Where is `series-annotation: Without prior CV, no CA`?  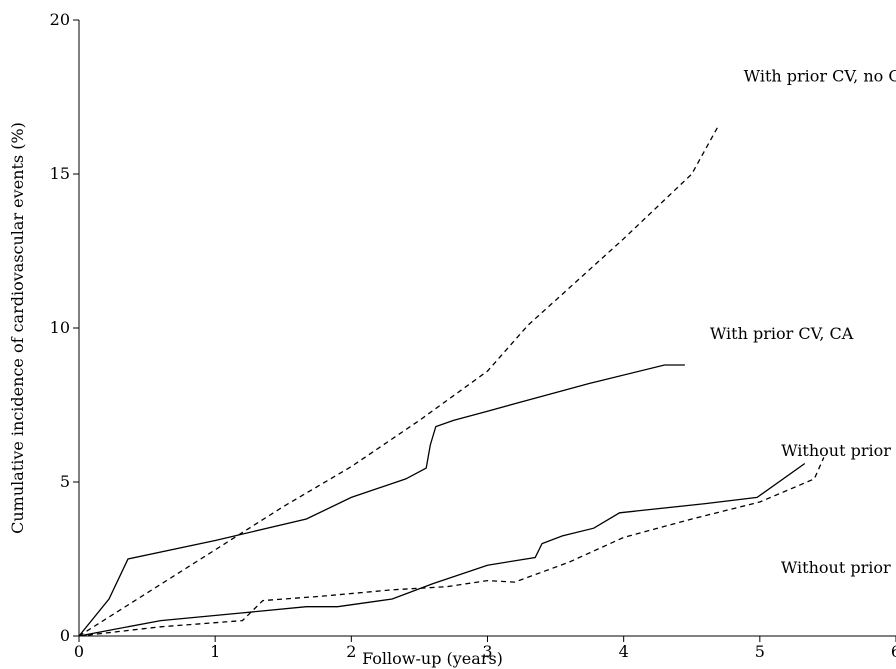 series-annotation: Without prior CV, no CA is located at coordinates (838, 567).